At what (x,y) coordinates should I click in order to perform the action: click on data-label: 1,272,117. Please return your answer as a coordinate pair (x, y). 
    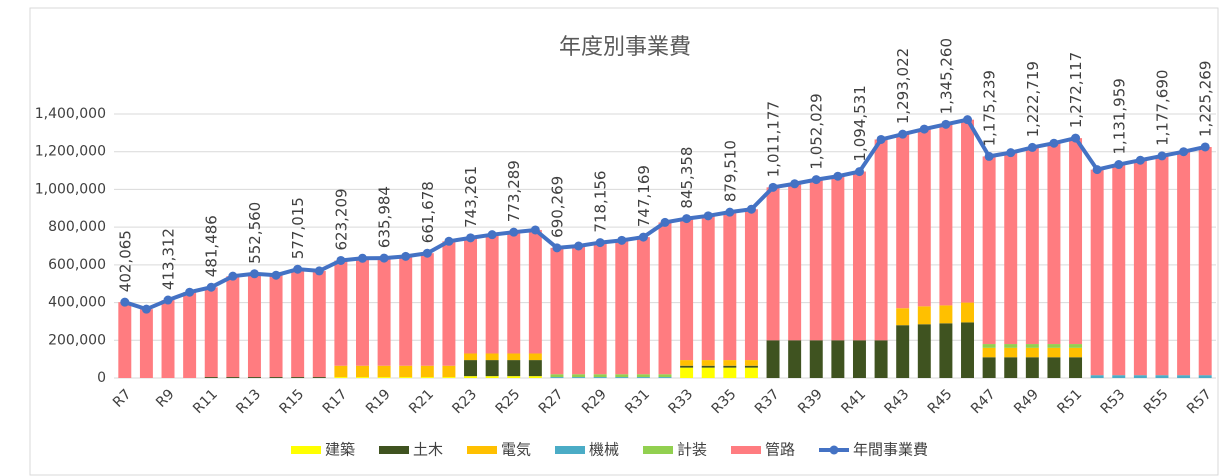
    Looking at the image, I should click on (1076, 90).